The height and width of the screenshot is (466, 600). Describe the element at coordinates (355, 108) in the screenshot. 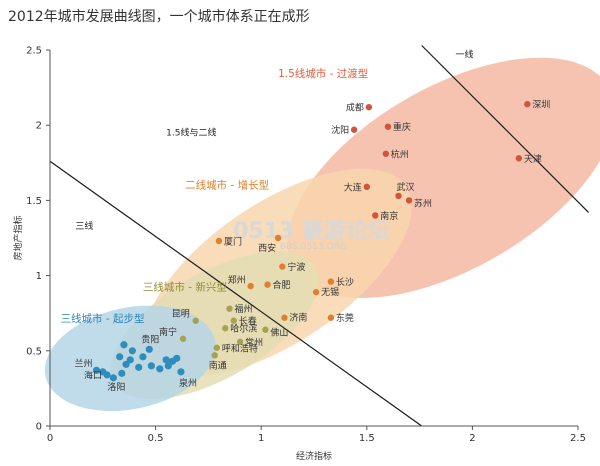

I see `data-label: 成都` at that location.